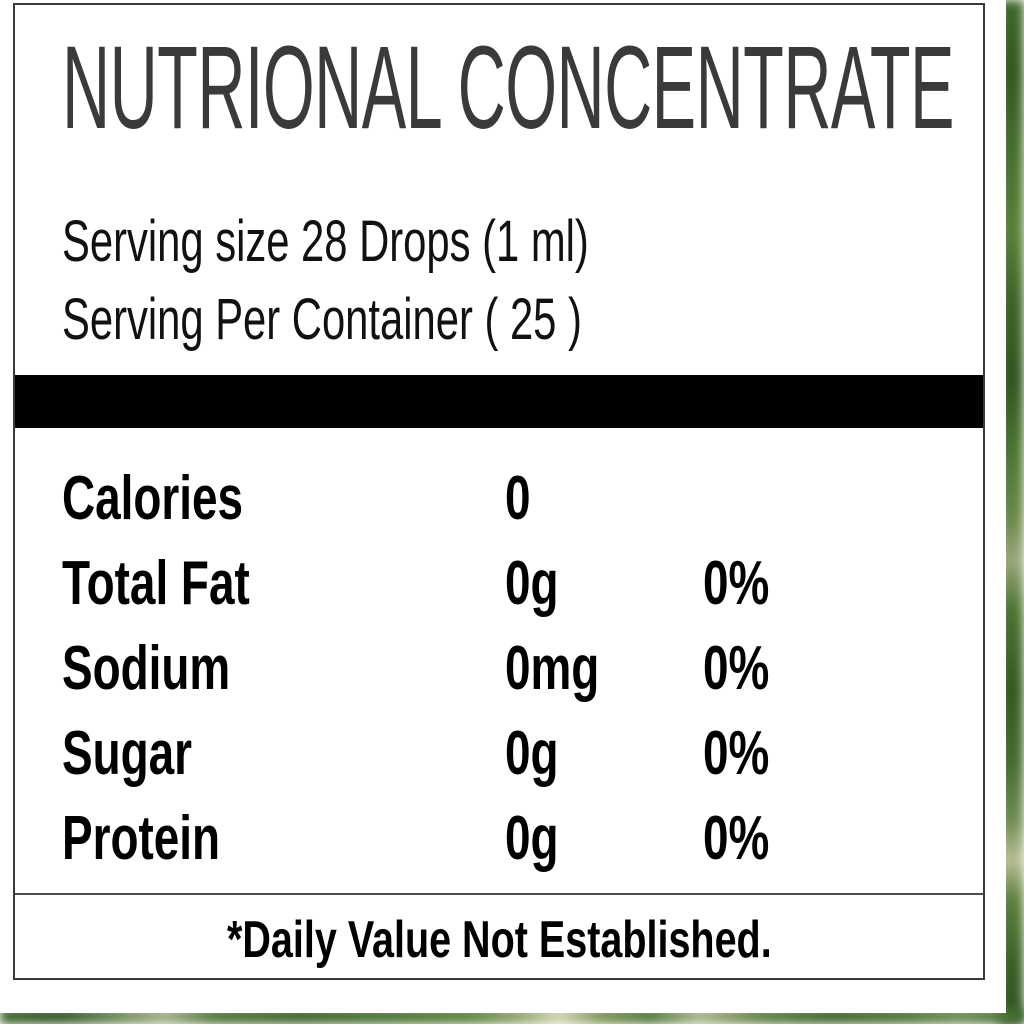 The width and height of the screenshot is (1024, 1024). What do you see at coordinates (499, 401) in the screenshot?
I see `thick-divider-bar` at bounding box center [499, 401].